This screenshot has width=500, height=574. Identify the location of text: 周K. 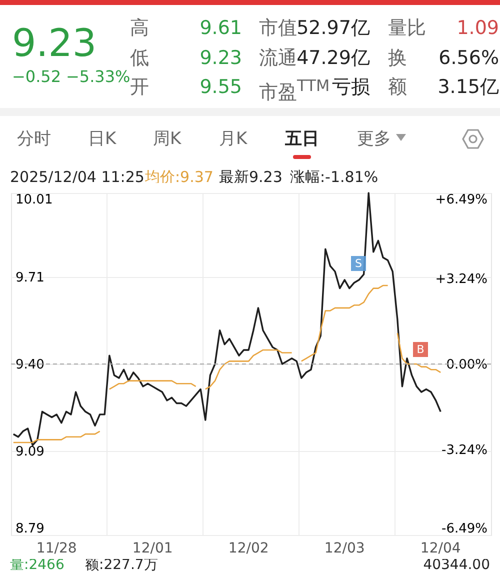
(167, 139).